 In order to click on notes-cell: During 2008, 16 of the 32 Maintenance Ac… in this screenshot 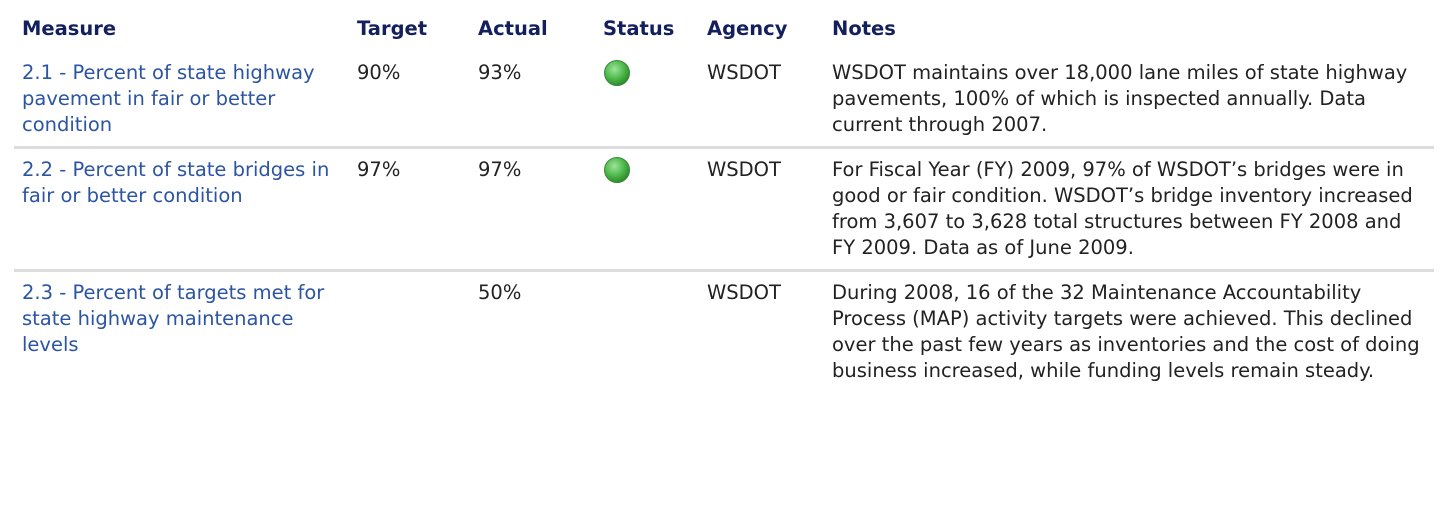, I will do `click(1129, 330)`.